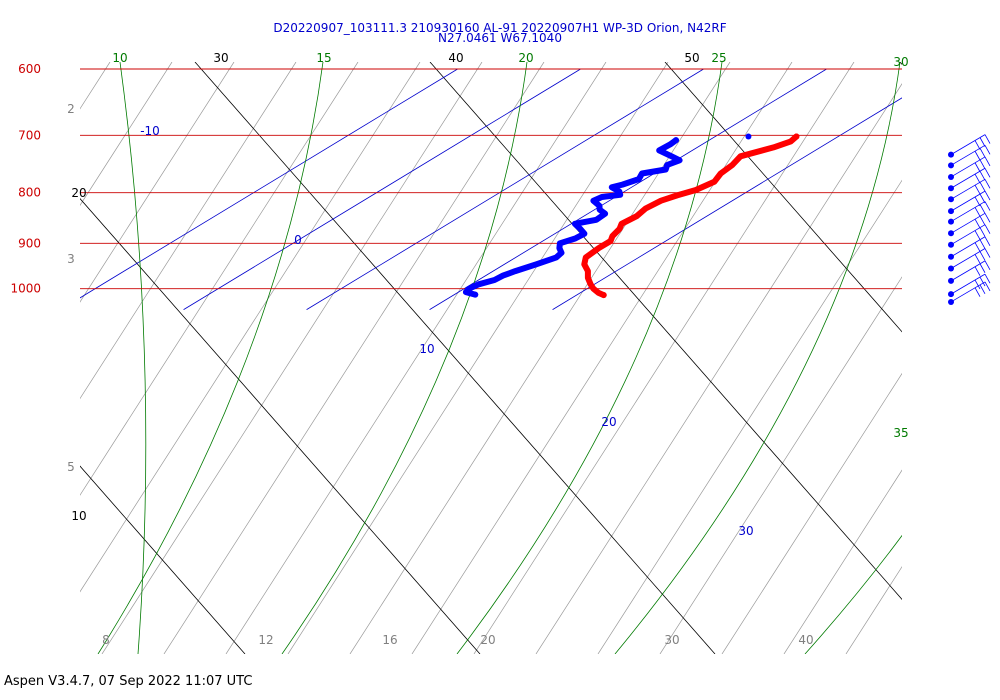  Describe the element at coordinates (71, 109) in the screenshot. I see `mixing-ratio-label: 2` at that location.